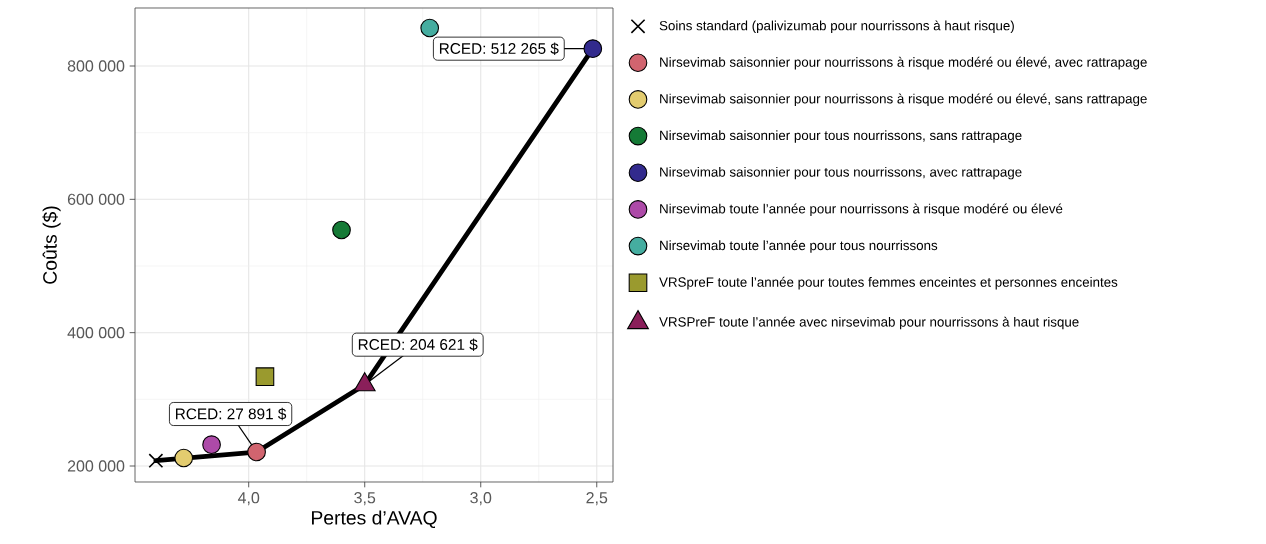 This screenshot has height=544, width=1266. I want to click on legend-label: Nirsevimab saisonnier pour tous nourrissons, avec rattrapage, so click(841, 173).